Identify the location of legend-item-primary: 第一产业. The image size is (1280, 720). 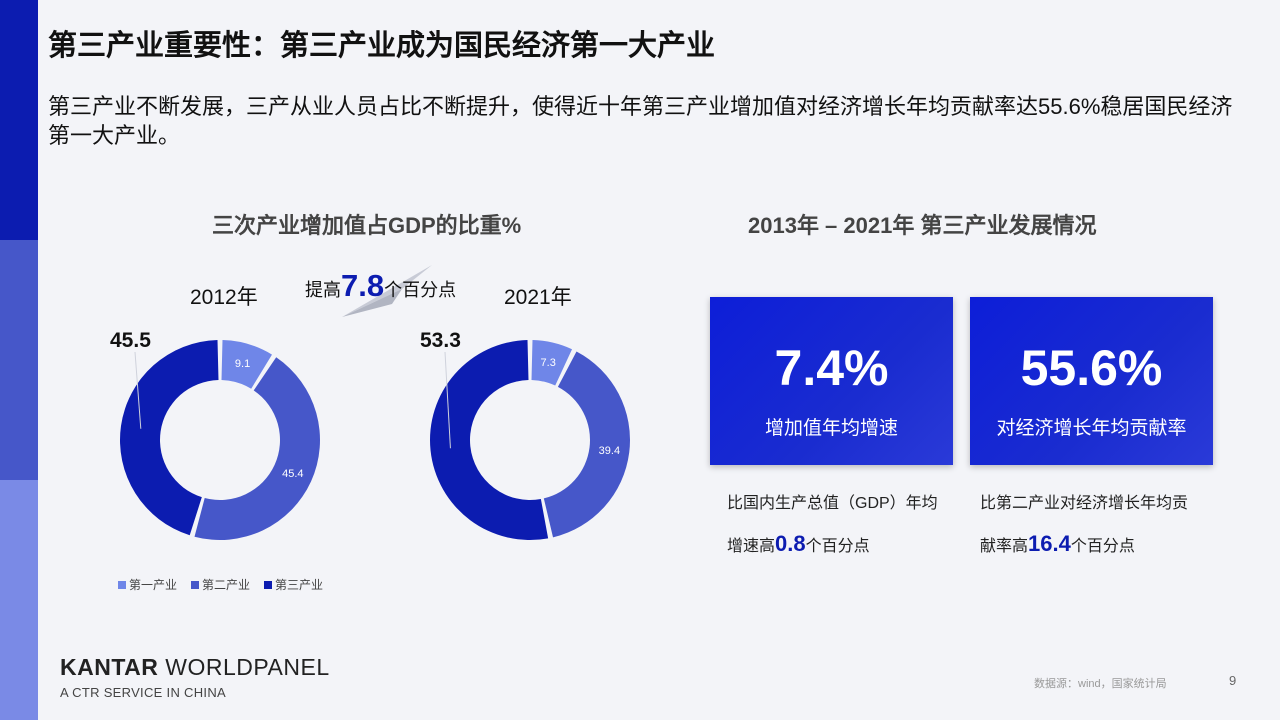
(147, 584).